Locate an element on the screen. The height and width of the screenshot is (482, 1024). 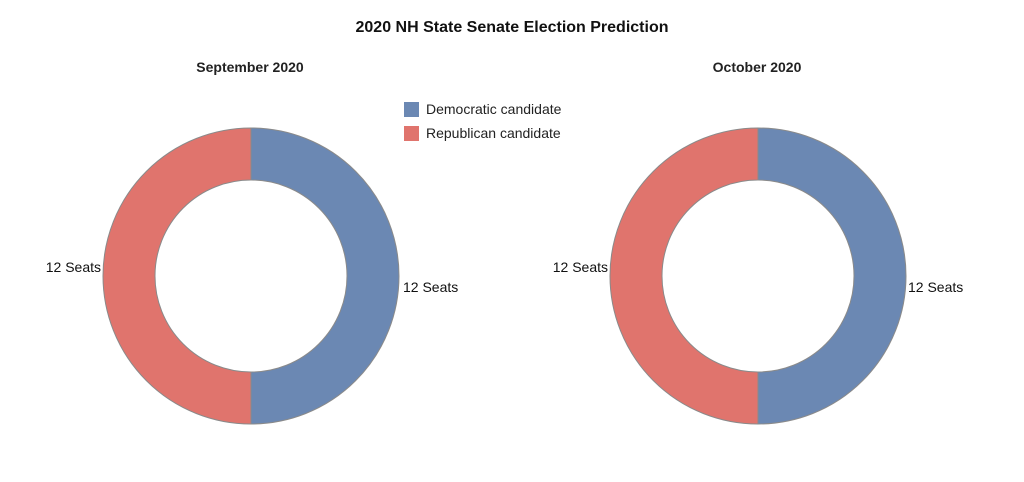
republican-swatch is located at coordinates (411, 133).